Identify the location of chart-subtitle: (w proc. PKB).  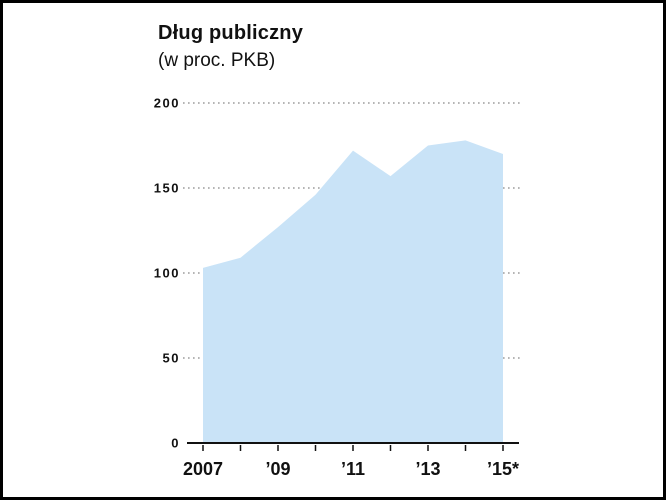
(217, 60).